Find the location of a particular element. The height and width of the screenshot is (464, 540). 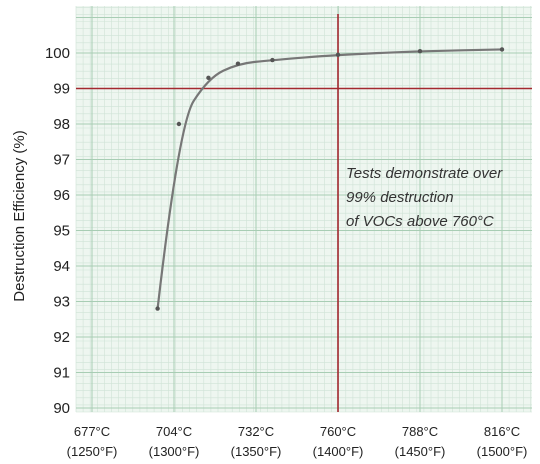

x-tick-label: 816°C is located at coordinates (502, 431).